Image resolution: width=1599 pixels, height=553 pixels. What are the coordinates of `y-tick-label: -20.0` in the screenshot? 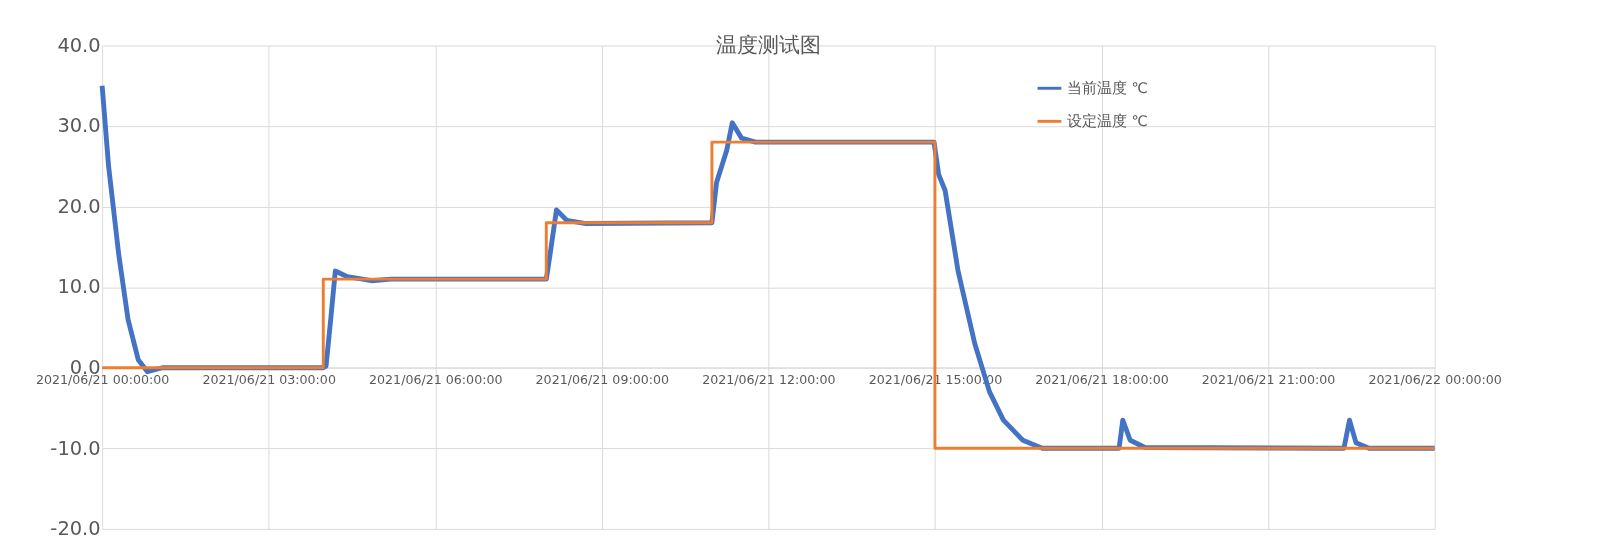 It's located at (75, 529).